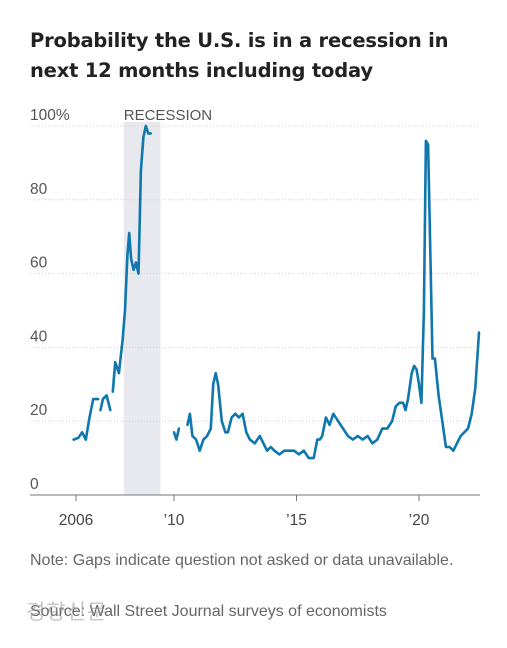 The image size is (507, 648). What do you see at coordinates (419, 520) in the screenshot?
I see `x-tick-label: ’20` at bounding box center [419, 520].